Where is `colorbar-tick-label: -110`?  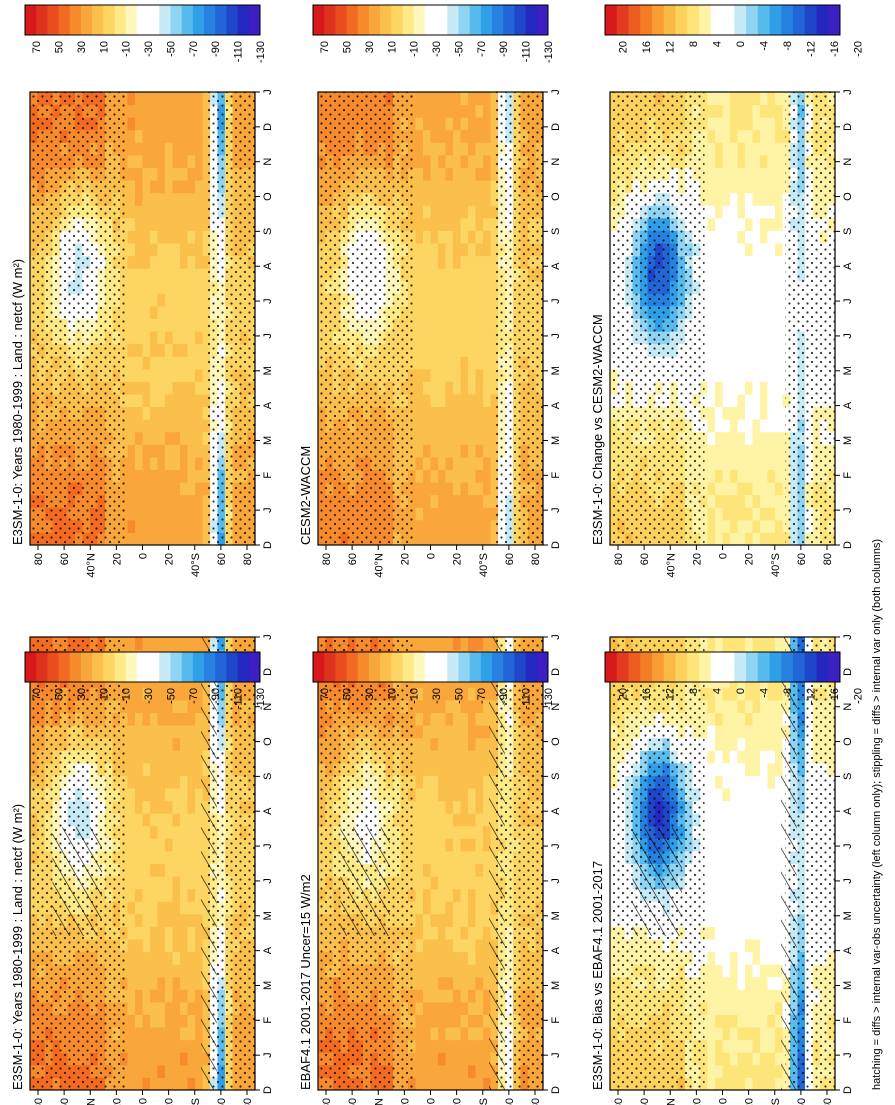
colorbar-tick-label: -110 is located at coordinates (239, 51).